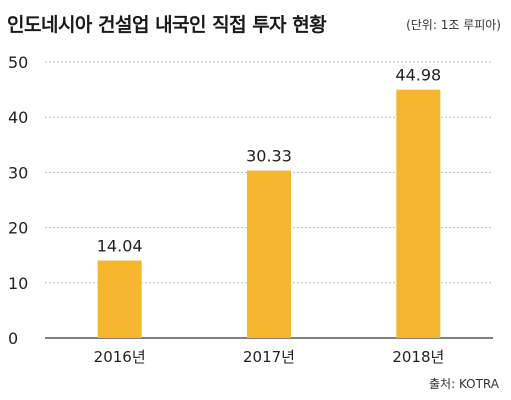 This screenshot has height=400, width=511. Describe the element at coordinates (269, 156) in the screenshot. I see `data-label: 30.33` at that location.